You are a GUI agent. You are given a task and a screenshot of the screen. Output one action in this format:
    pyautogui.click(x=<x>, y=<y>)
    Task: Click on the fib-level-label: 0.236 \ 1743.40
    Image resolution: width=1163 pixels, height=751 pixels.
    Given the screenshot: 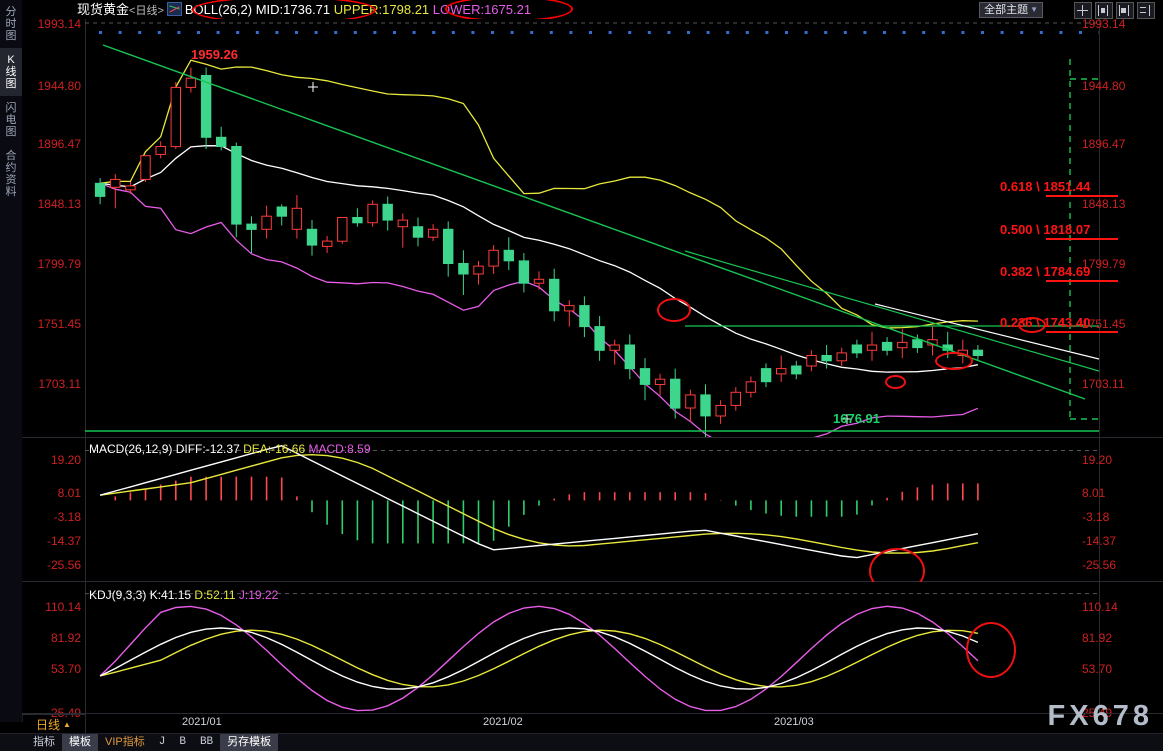 What is the action you would take?
    pyautogui.click(x=1059, y=324)
    